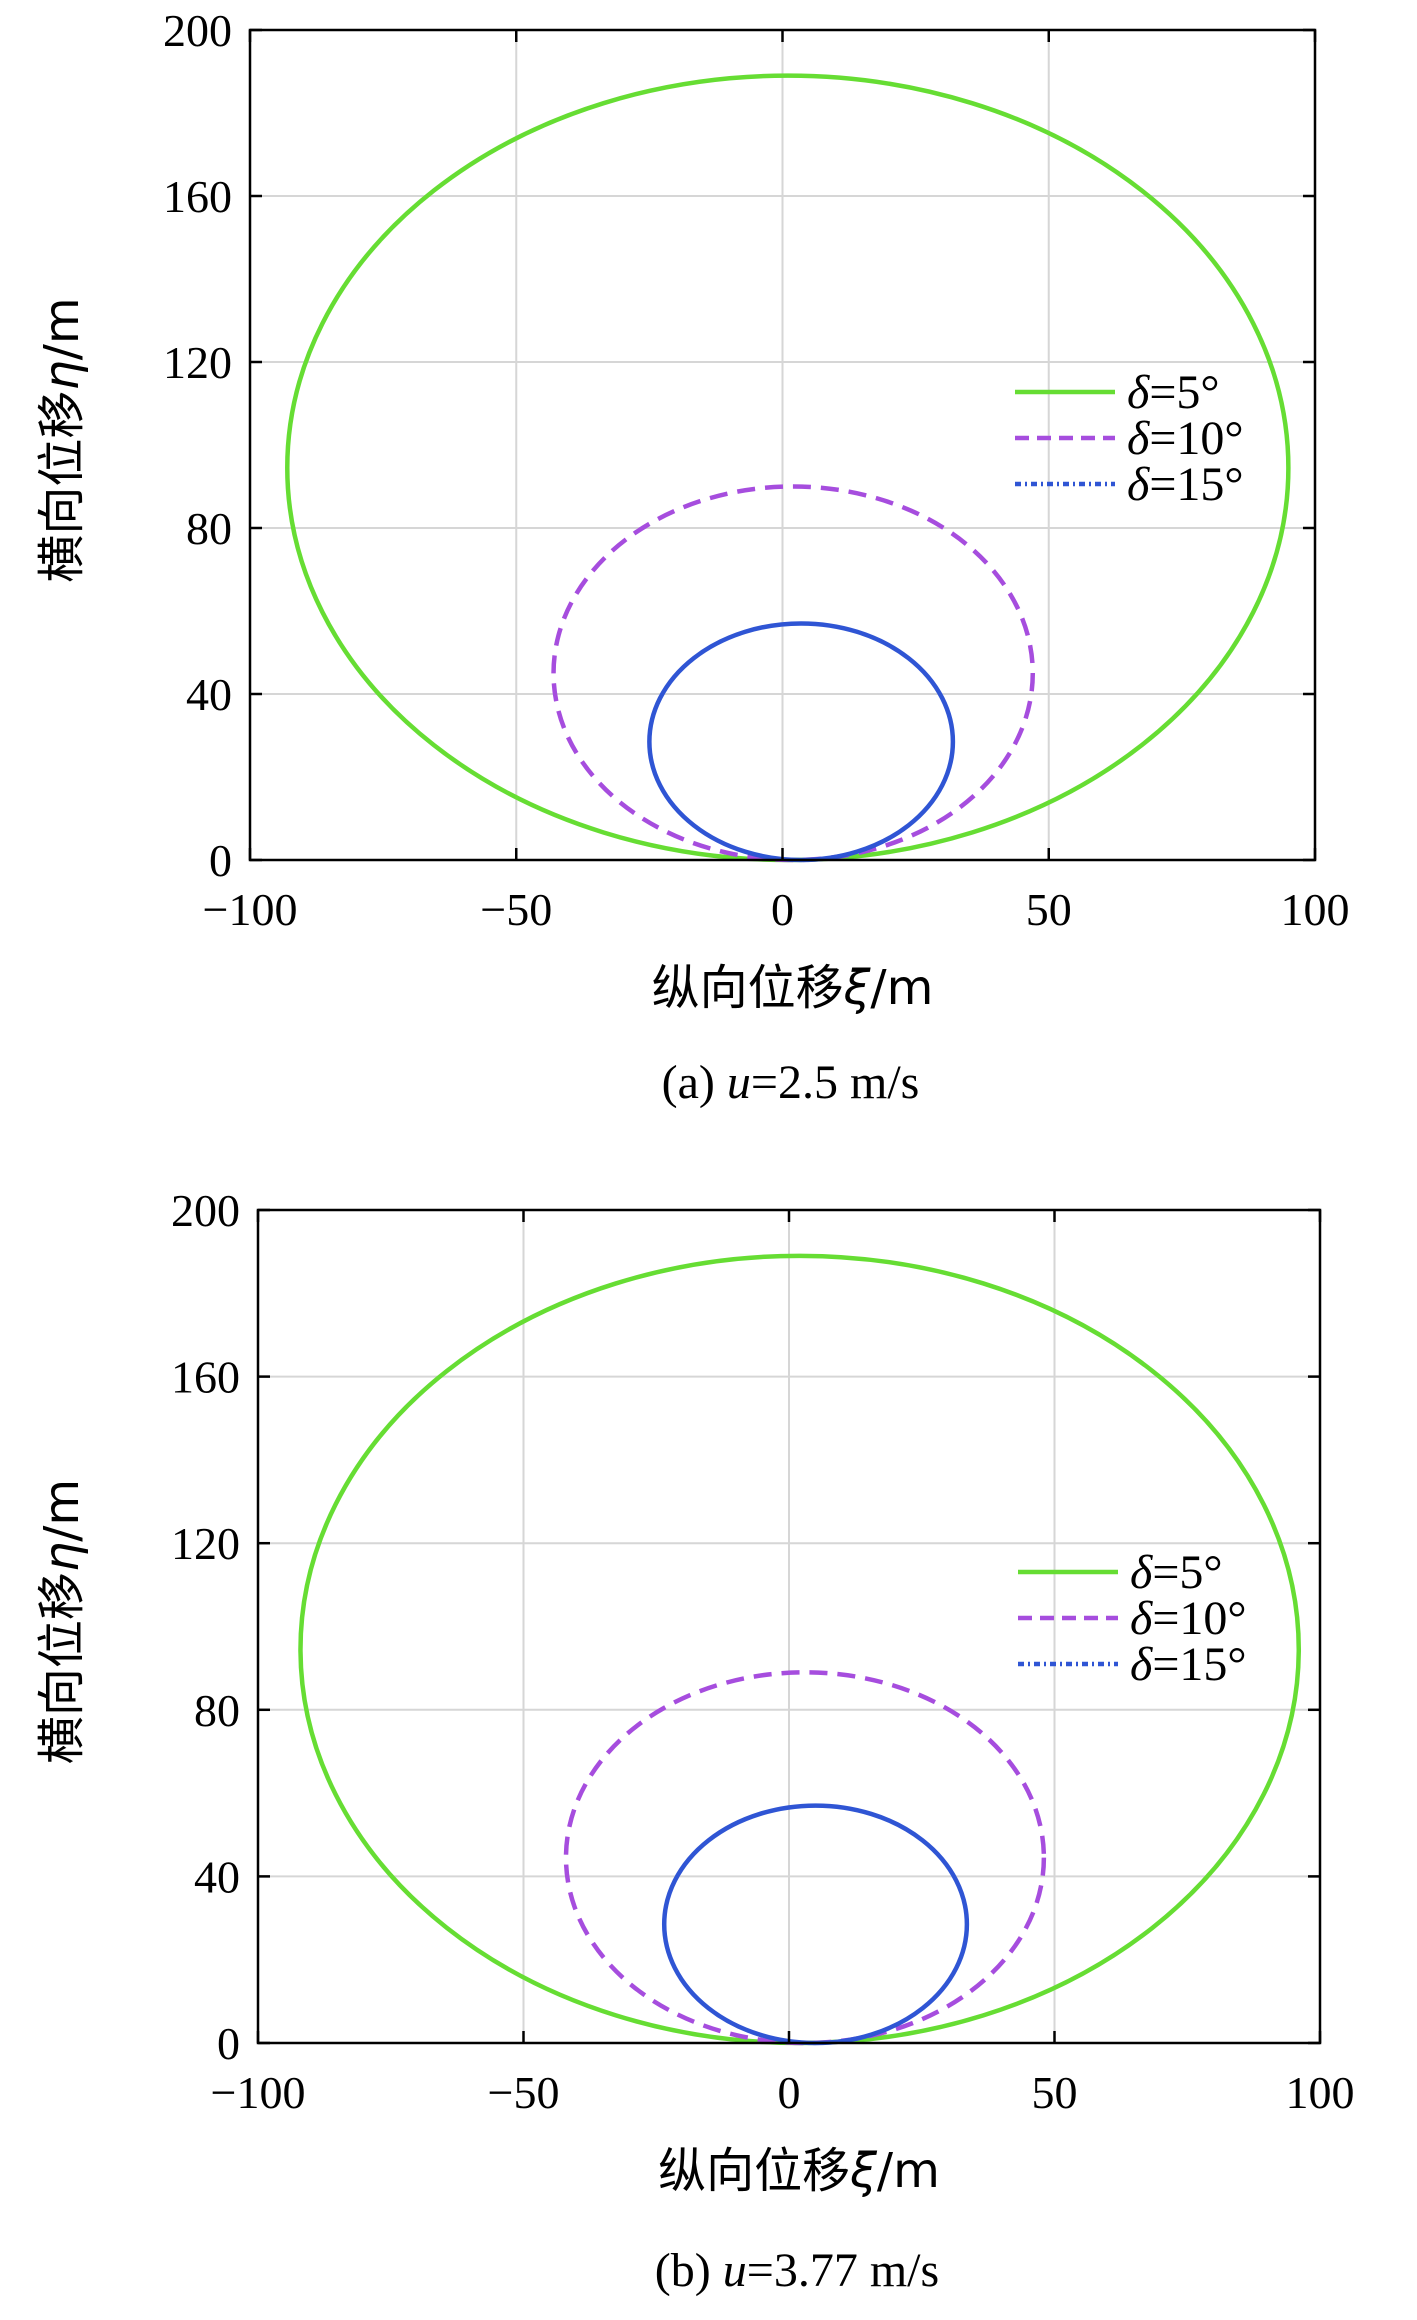  I want to click on panel-caption: (a) u=2.5 m/s, so click(791, 1082).